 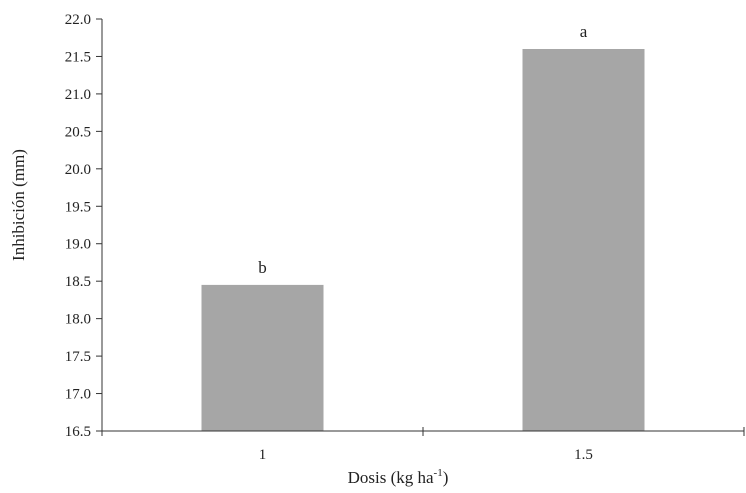 I want to click on y-tick-label-2: 17.0, so click(x=78, y=395).